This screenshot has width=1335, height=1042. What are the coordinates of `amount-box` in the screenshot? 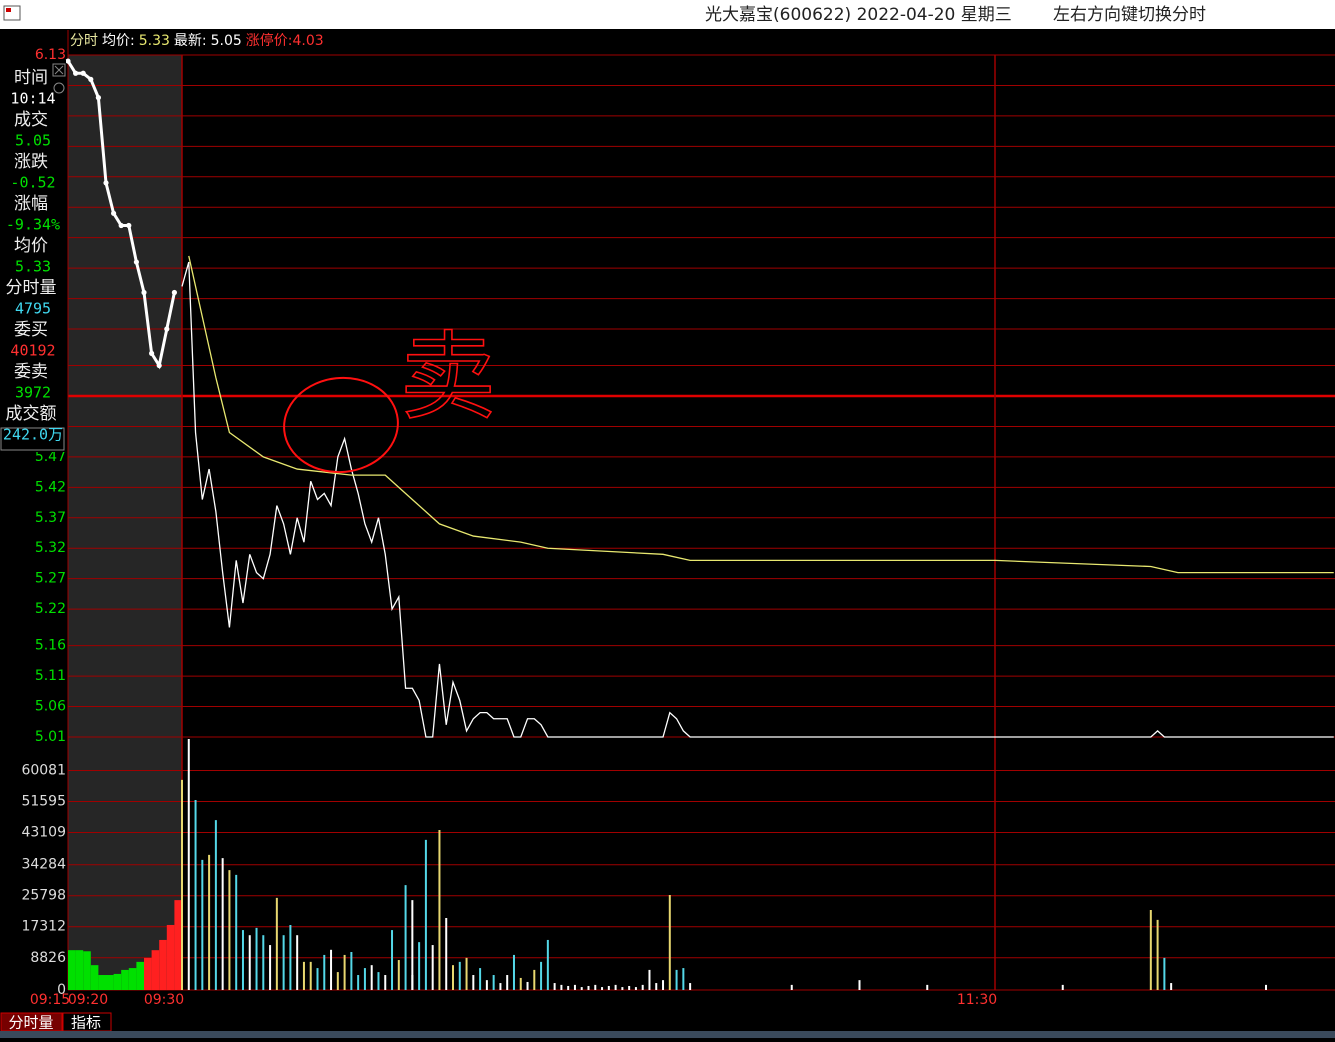 It's located at (32, 439).